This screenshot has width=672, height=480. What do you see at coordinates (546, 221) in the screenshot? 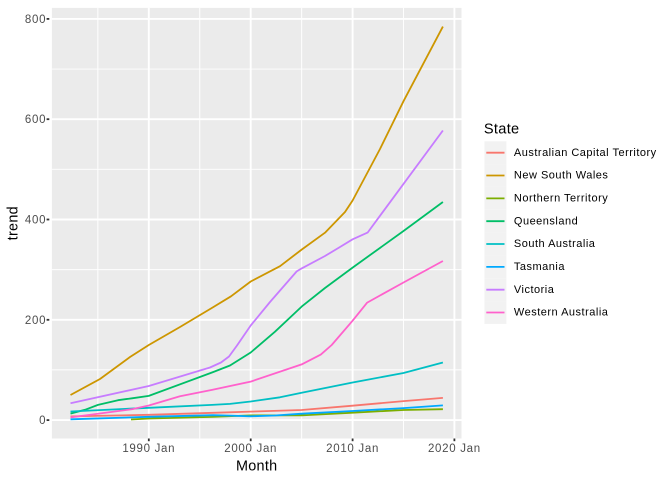
I see `svg-text: Queensland` at bounding box center [546, 221].